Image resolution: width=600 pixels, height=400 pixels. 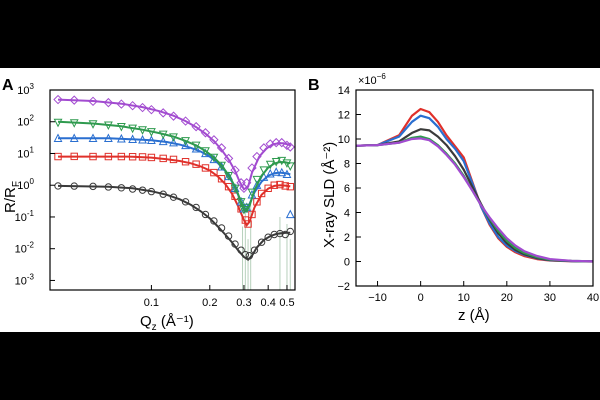 What do you see at coordinates (219, 297) in the screenshot?
I see `panel-a-x-ticks: 0.1 0.2 0.3 0.4 0.5` at bounding box center [219, 297].